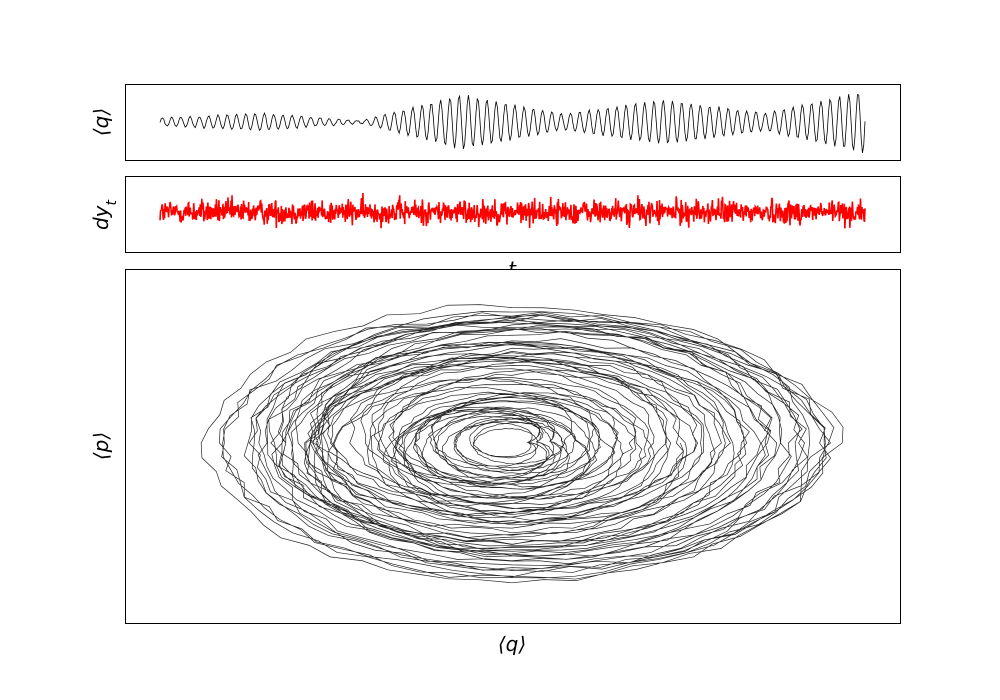 The height and width of the screenshot is (700, 1000). What do you see at coordinates (104, 214) in the screenshot?
I see `middle-ylabel: dyt` at bounding box center [104, 214].